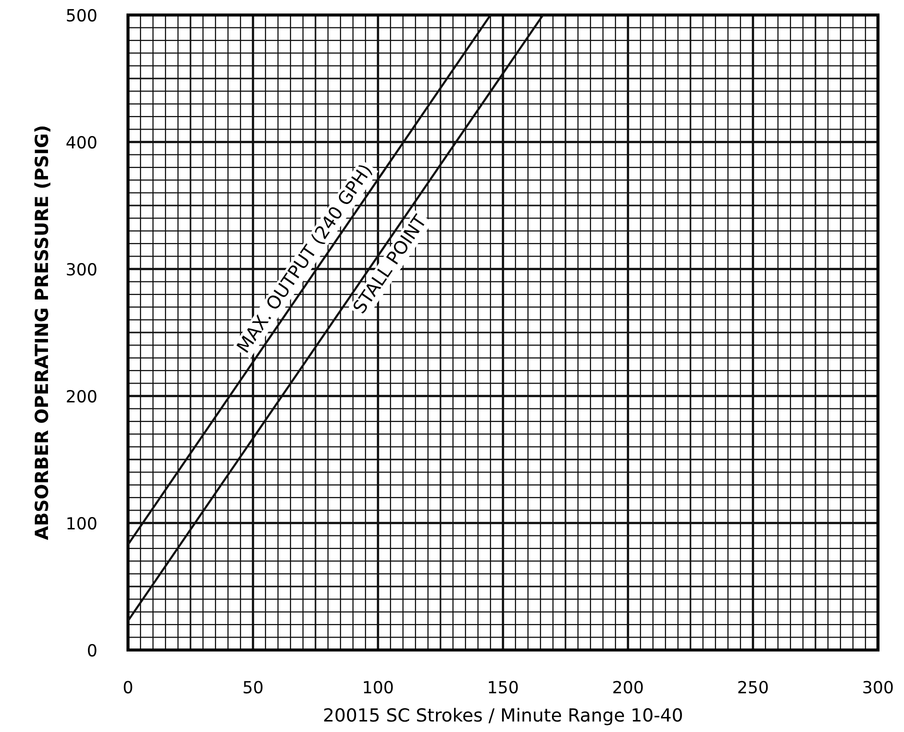  What do you see at coordinates (81, 396) in the screenshot?
I see `y-tick-label: 200` at bounding box center [81, 396].